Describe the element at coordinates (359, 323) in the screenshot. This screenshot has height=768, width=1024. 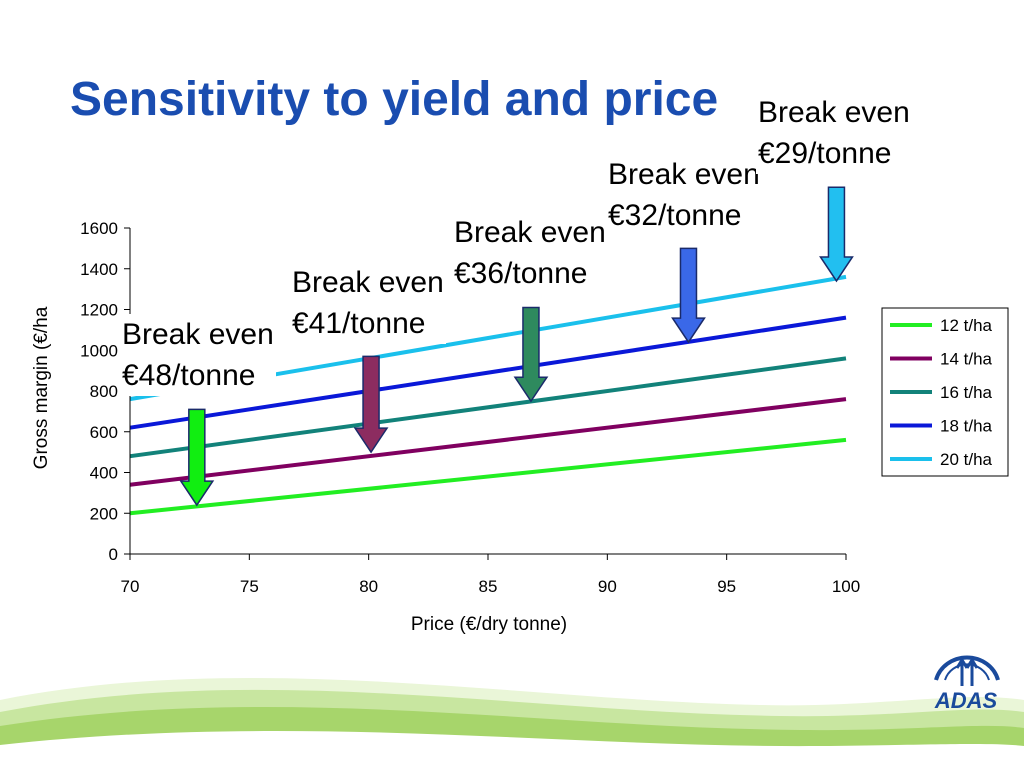
I see `callout-line-2: €41/tonne` at that location.